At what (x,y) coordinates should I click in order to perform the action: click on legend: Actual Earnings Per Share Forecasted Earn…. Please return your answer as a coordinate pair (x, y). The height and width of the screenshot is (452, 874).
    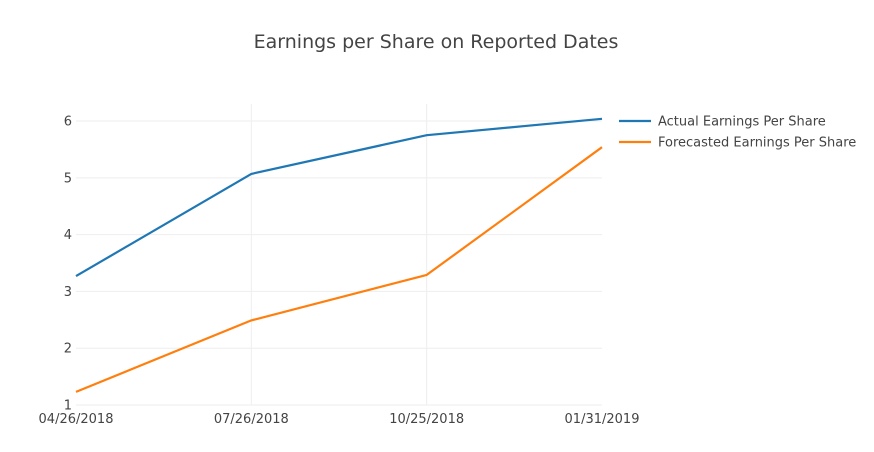
    Looking at the image, I should click on (737, 133).